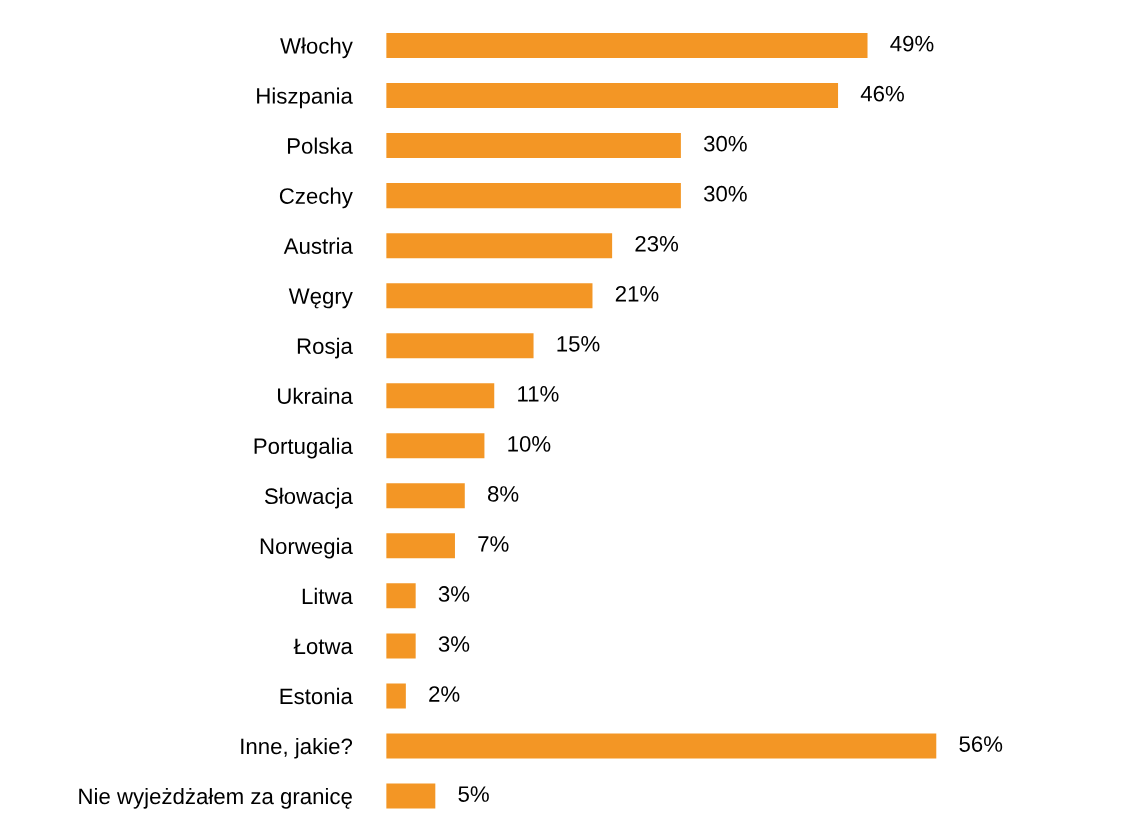 The width and height of the screenshot is (1146, 821). I want to click on y-tick-label: Norwegia, so click(306, 548).